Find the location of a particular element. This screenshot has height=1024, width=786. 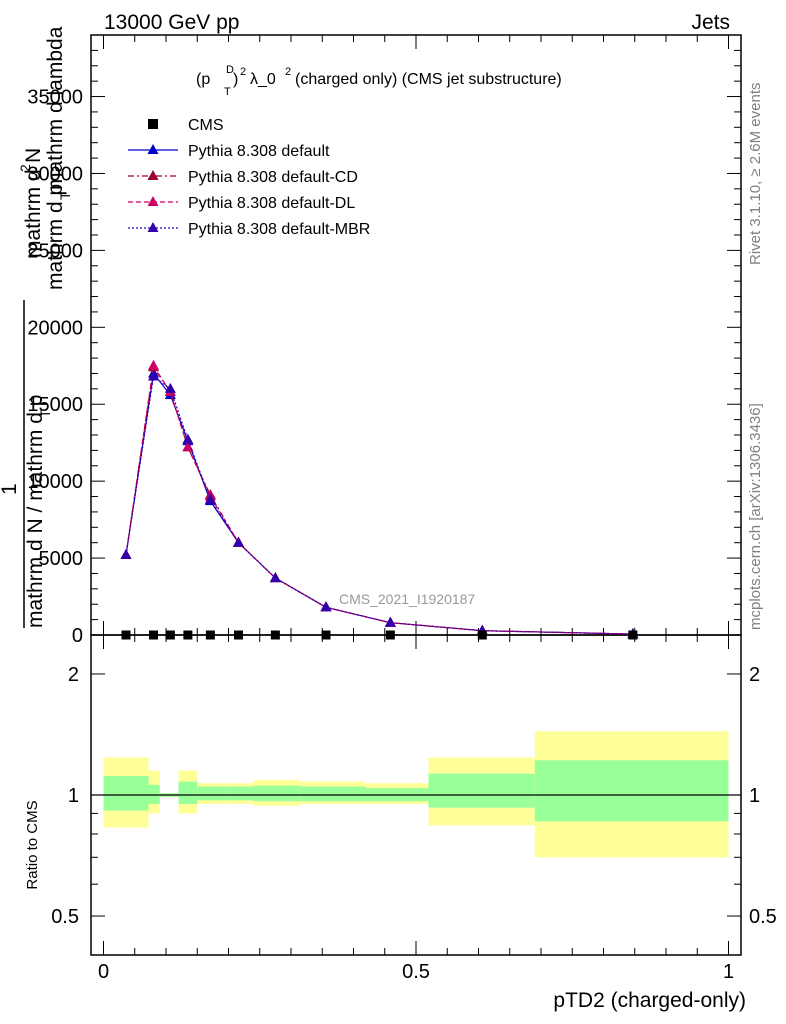

legend-label: CMS is located at coordinates (206, 125).